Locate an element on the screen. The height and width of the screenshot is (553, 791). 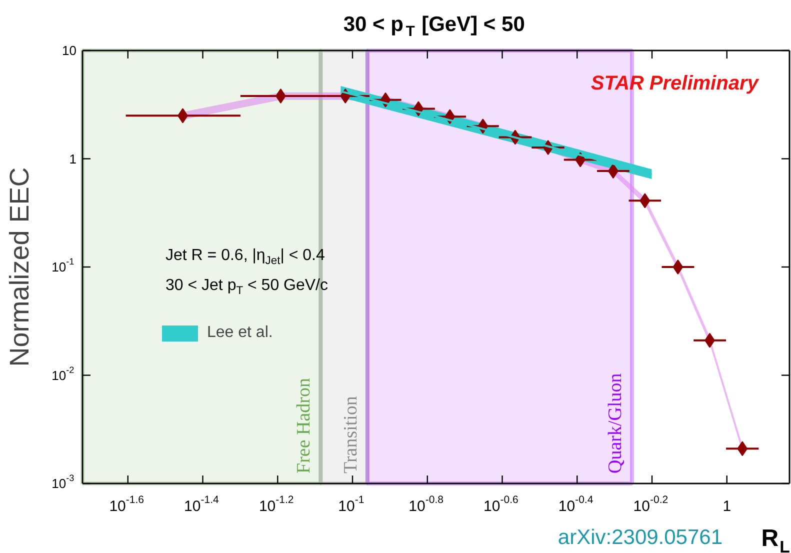
x-tick-label: 1 is located at coordinates (727, 506).